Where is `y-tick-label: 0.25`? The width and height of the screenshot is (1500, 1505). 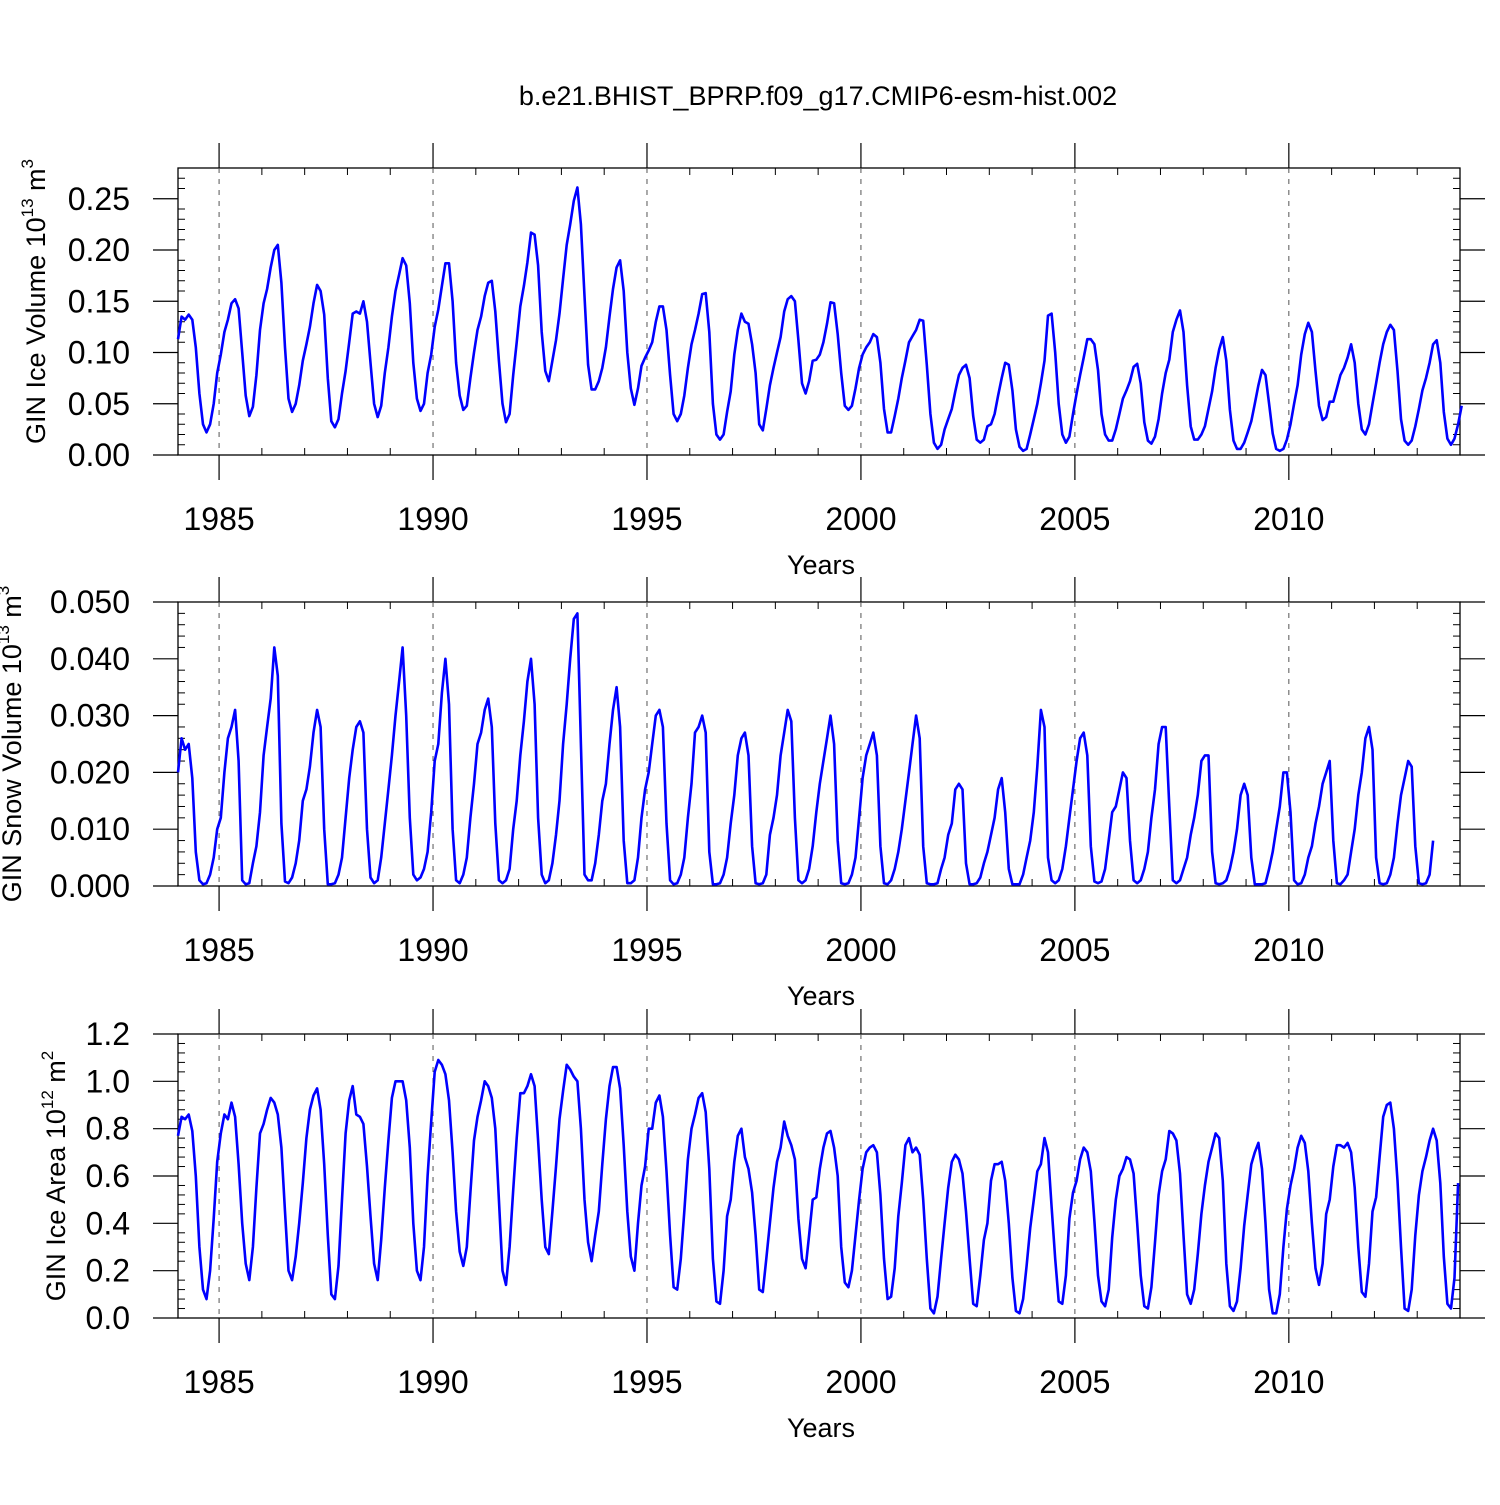
y-tick-label: 0.25 is located at coordinates (99, 199).